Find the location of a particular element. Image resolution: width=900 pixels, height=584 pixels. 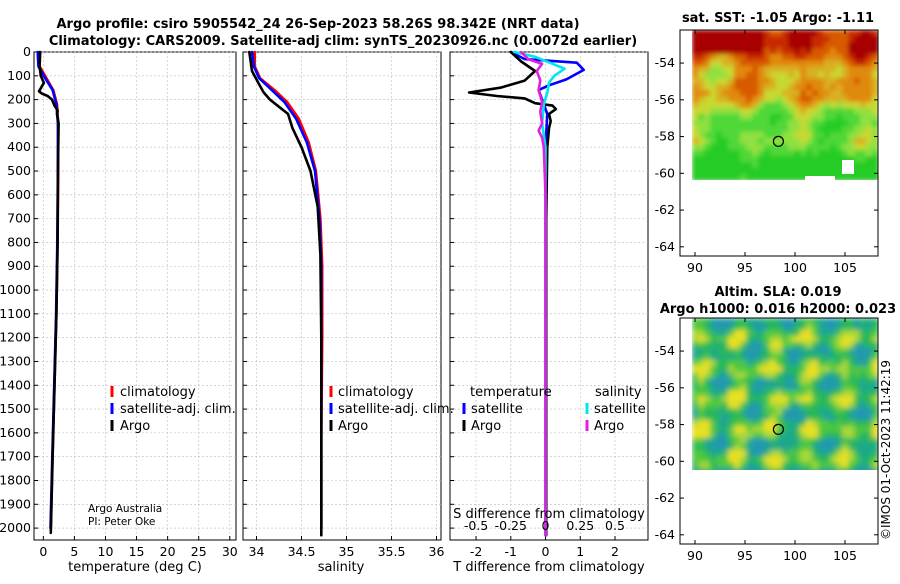

sst-map-title: sat. SST: -1.05 Argo: -1.11 is located at coordinates (778, 18).